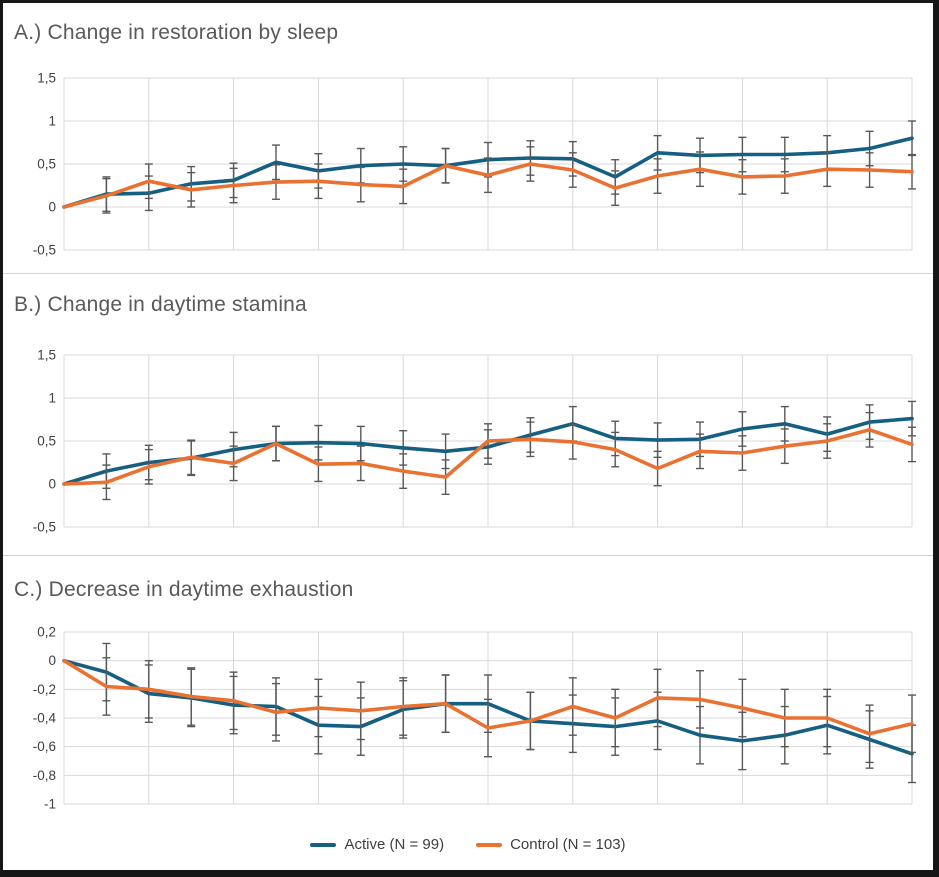 The height and width of the screenshot is (877, 939). I want to click on y-tick-label: -0,2, so click(44, 689).